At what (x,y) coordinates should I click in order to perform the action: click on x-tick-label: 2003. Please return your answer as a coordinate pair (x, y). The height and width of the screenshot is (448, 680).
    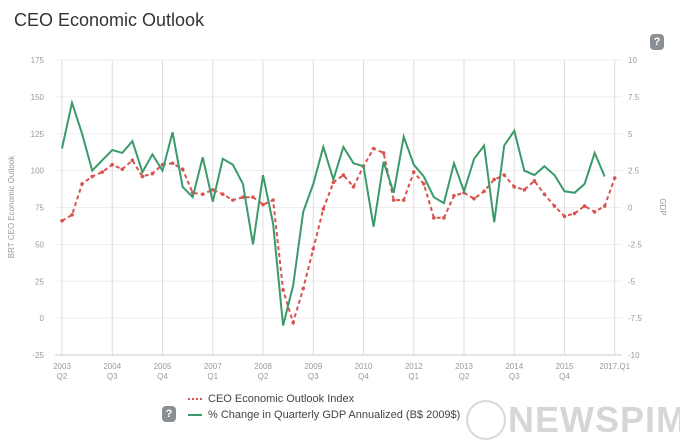
    Looking at the image, I should click on (62, 366).